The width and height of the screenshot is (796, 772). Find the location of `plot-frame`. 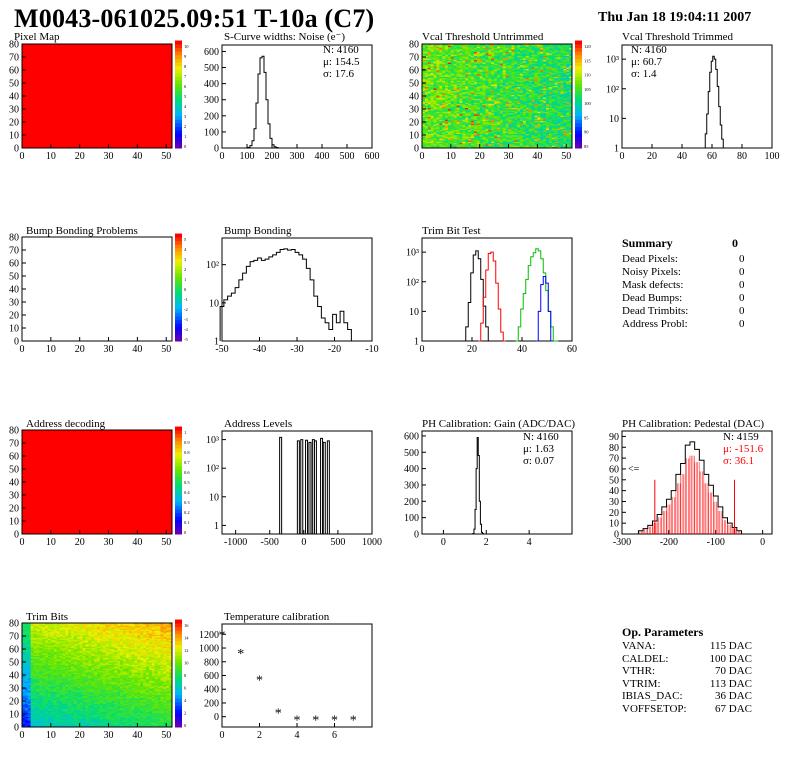

plot-frame is located at coordinates (497, 289).